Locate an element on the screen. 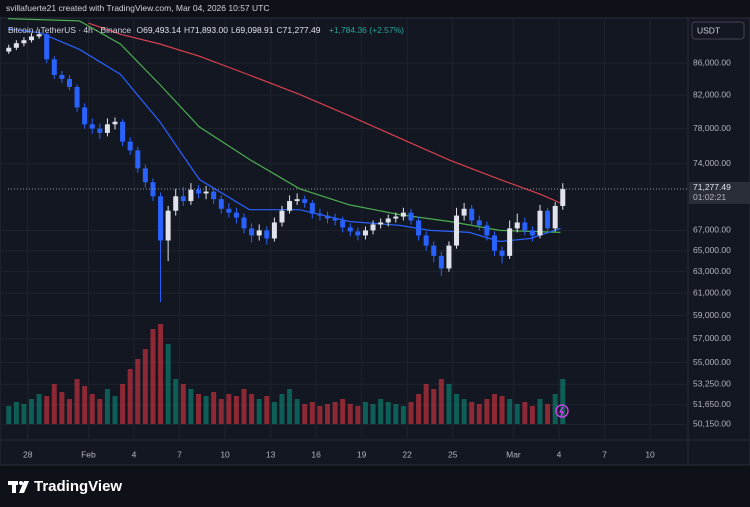 The width and height of the screenshot is (750, 507). y-tick-label: 86,000.00 is located at coordinates (712, 62).